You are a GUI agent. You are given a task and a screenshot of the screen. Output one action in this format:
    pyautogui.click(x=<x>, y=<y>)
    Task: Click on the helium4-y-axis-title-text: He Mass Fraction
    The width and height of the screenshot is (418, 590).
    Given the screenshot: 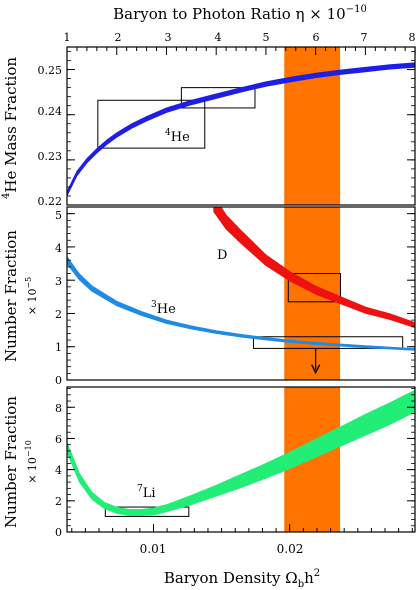 What is the action you would take?
    pyautogui.click(x=11, y=125)
    